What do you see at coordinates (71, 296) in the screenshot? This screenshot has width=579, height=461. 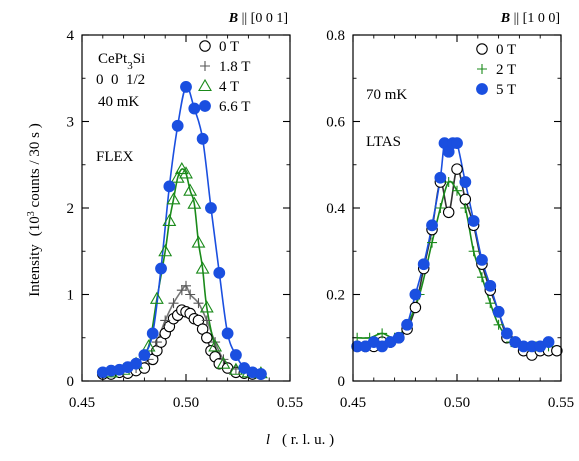 I see `left-ytick-label: 1` at bounding box center [71, 296].